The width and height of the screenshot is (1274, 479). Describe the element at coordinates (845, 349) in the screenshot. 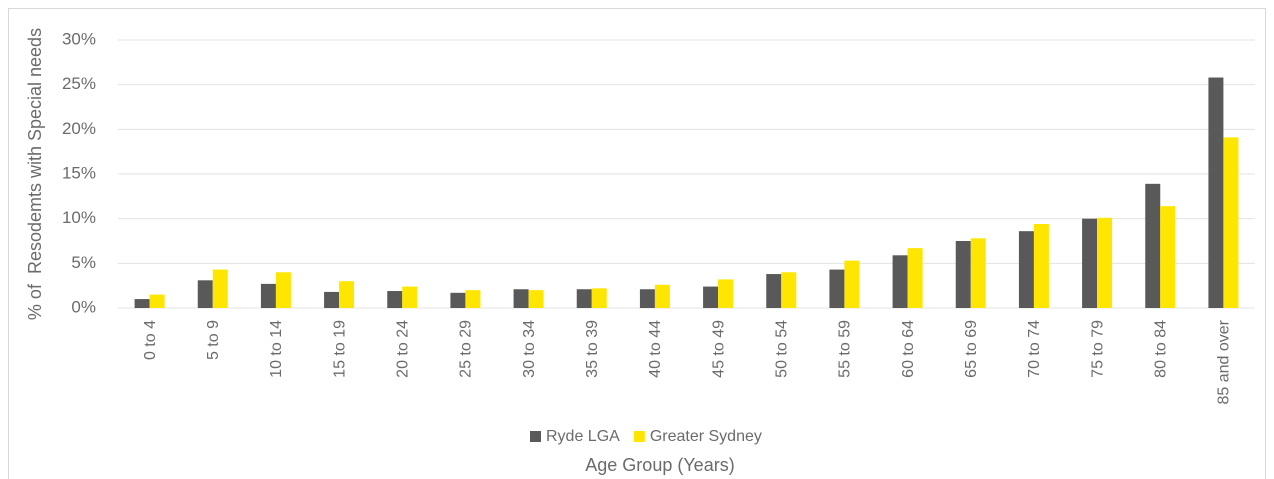

I see `x-tick-label: 55 to 59` at that location.